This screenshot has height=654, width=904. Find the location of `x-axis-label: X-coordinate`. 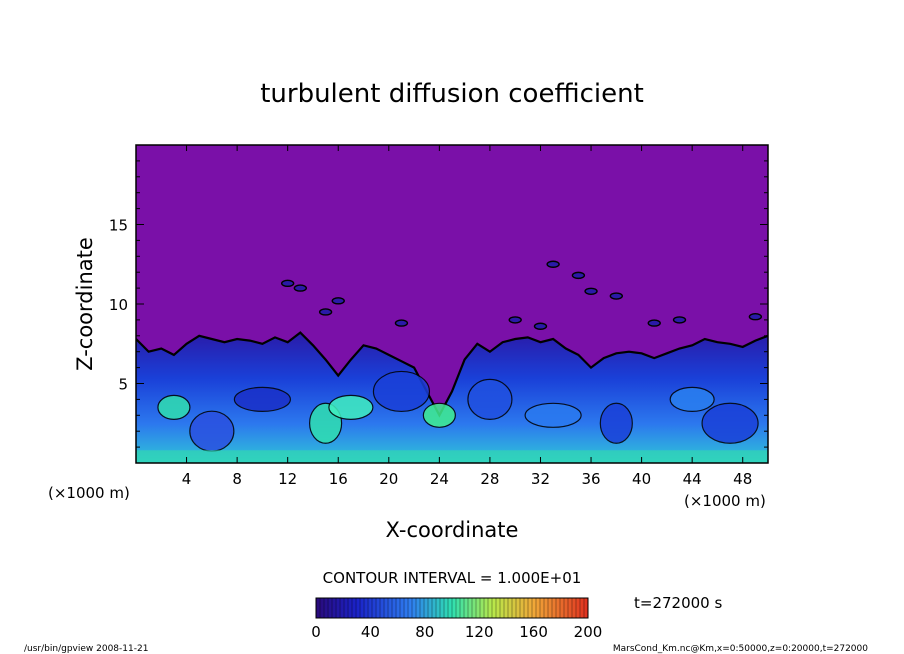

x-axis-label: X-coordinate is located at coordinates (452, 530).